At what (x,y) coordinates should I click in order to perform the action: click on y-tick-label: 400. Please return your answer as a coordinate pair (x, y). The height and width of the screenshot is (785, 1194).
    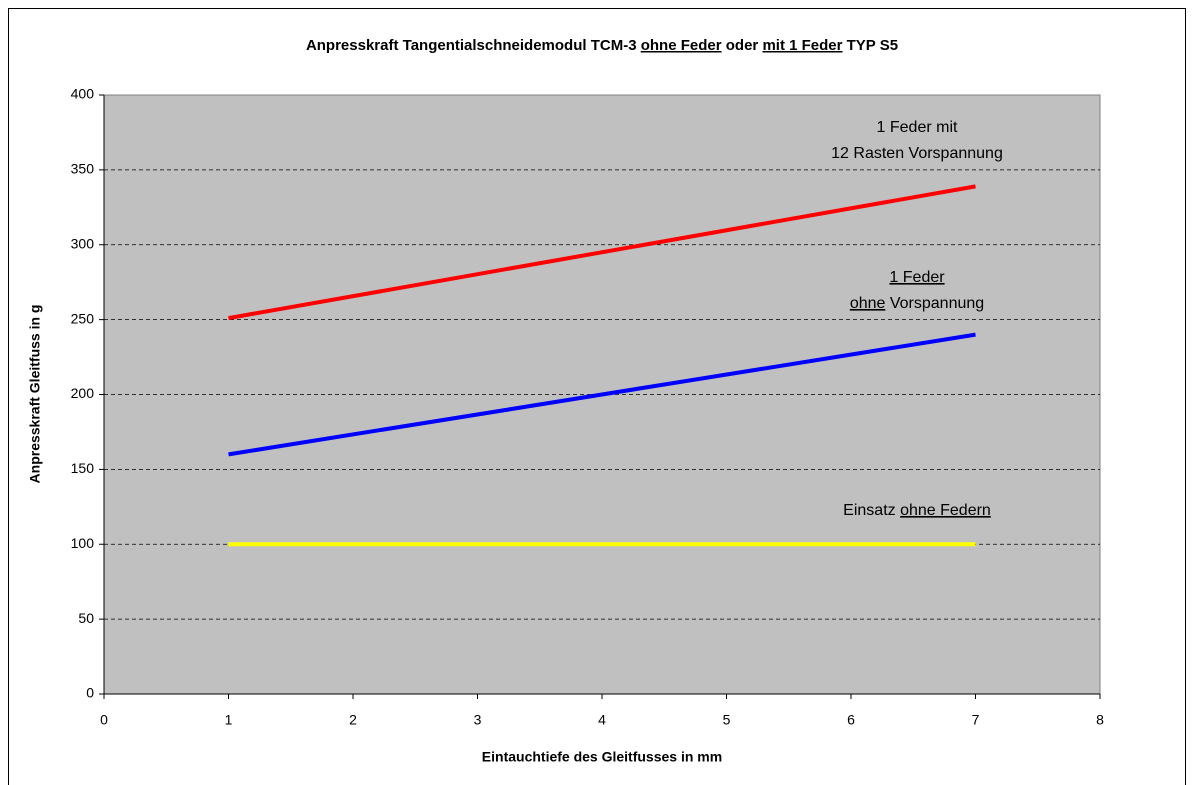
    Looking at the image, I should click on (83, 94).